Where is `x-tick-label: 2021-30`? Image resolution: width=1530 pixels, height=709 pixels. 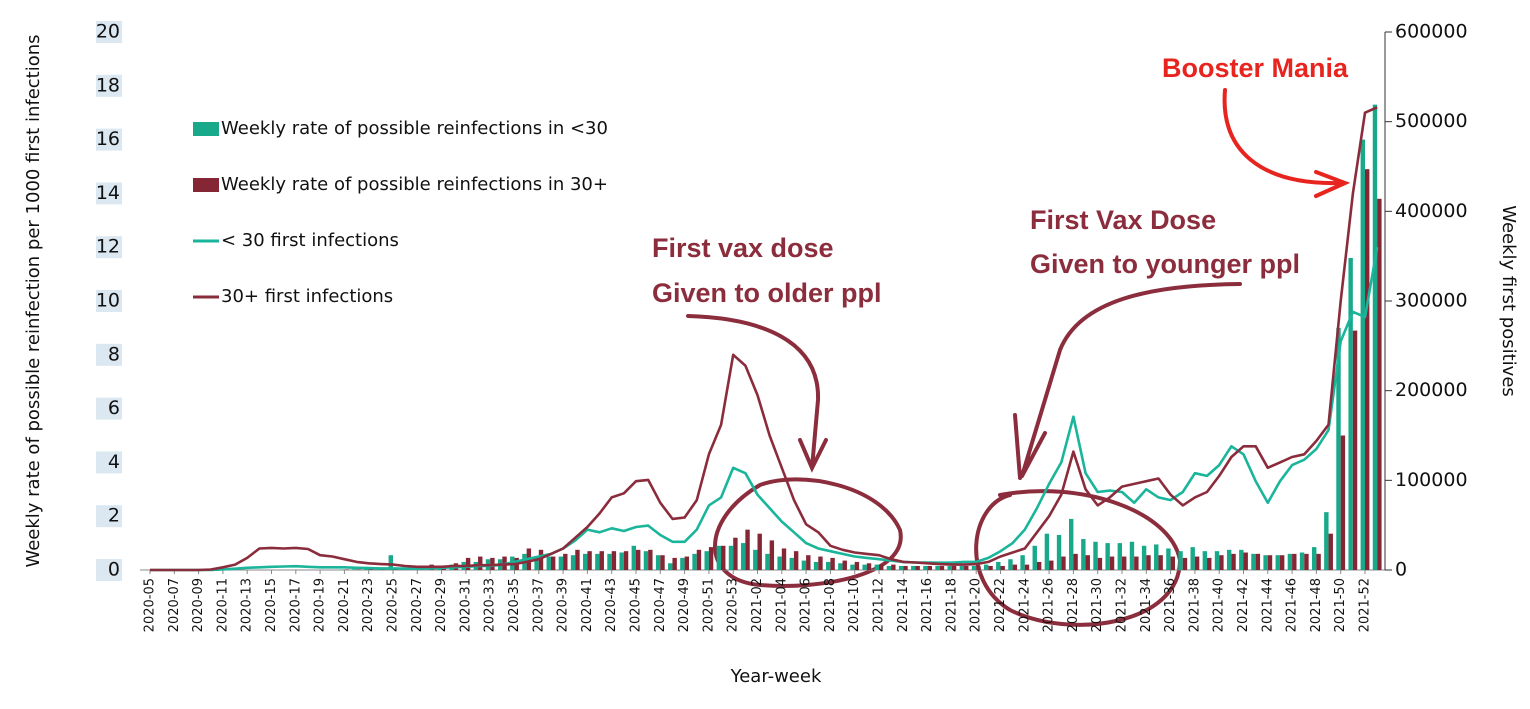 x-tick-label: 2021-30 is located at coordinates (1097, 605).